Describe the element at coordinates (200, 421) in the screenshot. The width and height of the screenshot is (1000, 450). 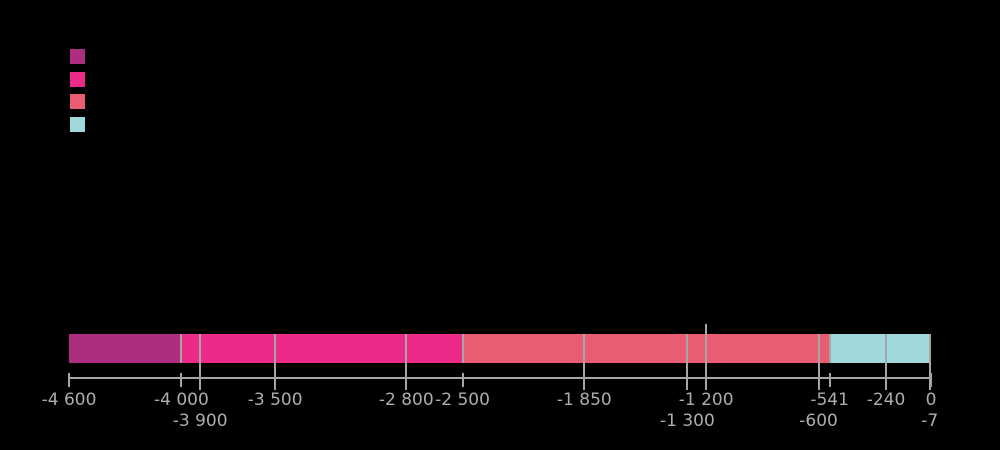
I see `axis-tick-label: -3 900` at that location.